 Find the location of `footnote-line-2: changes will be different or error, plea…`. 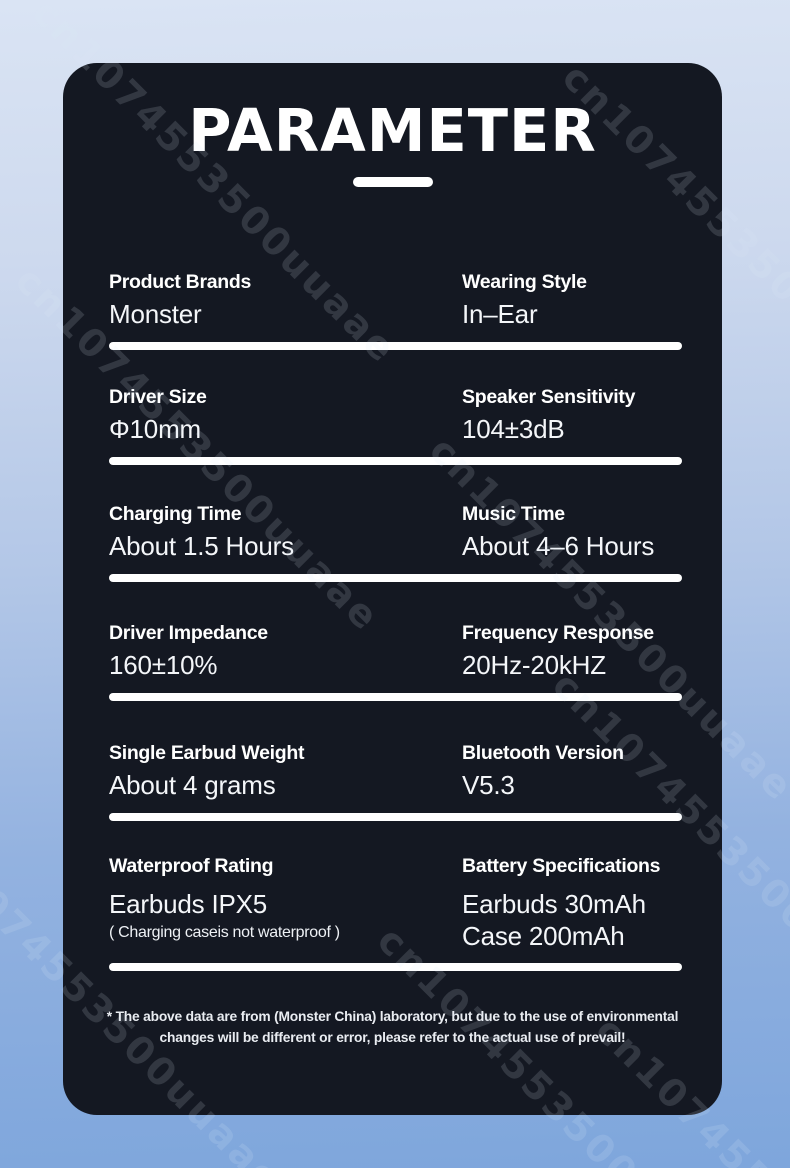

footnote-line-2: changes will be different or error, plea… is located at coordinates (392, 1038).